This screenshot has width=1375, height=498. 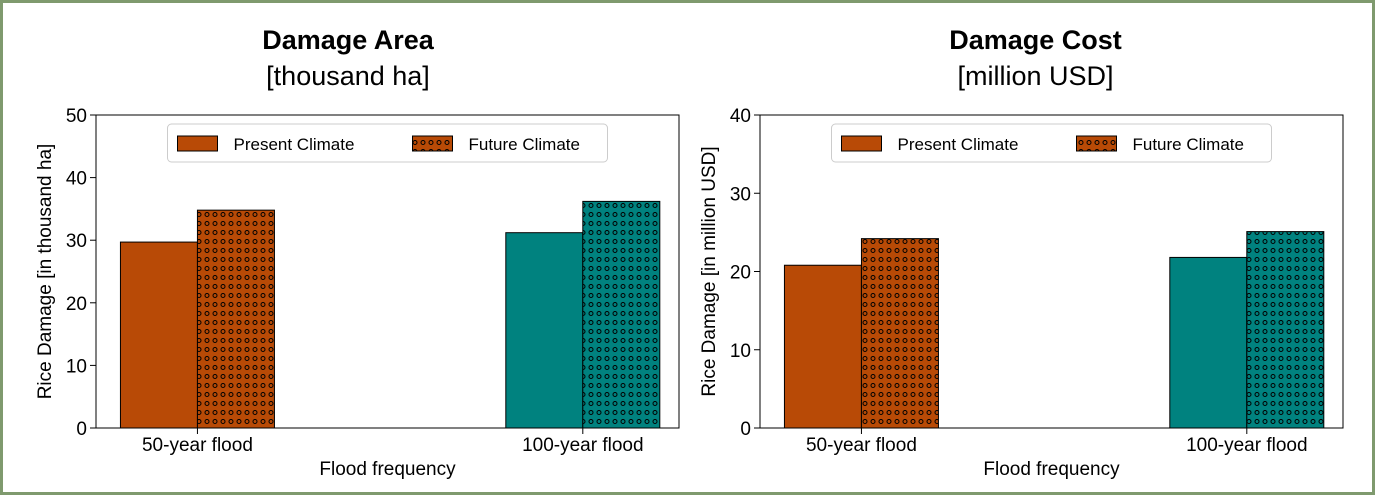 What do you see at coordinates (1035, 76) in the screenshot?
I see `panel-subtitle: [million USD]` at bounding box center [1035, 76].